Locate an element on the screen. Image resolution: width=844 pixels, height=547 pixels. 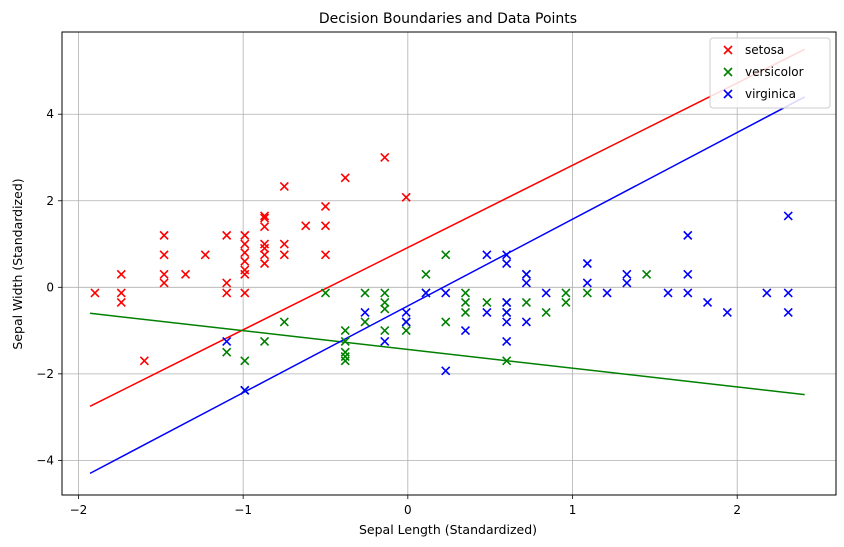
legend-marker-setosa is located at coordinates (728, 50).